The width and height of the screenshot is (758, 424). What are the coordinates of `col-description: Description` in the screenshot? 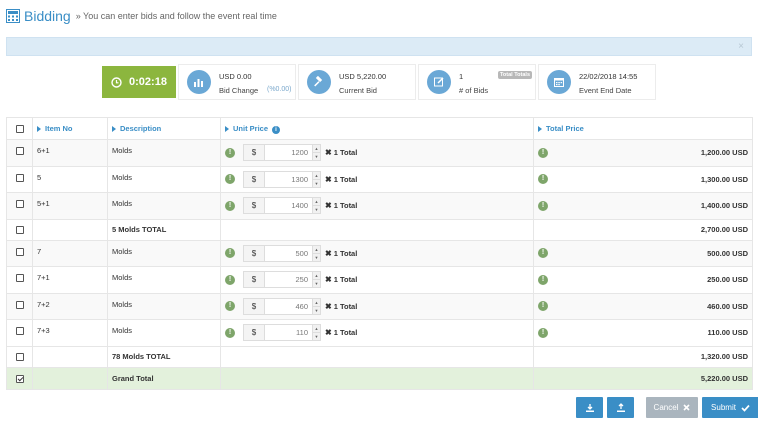 It's located at (164, 128).